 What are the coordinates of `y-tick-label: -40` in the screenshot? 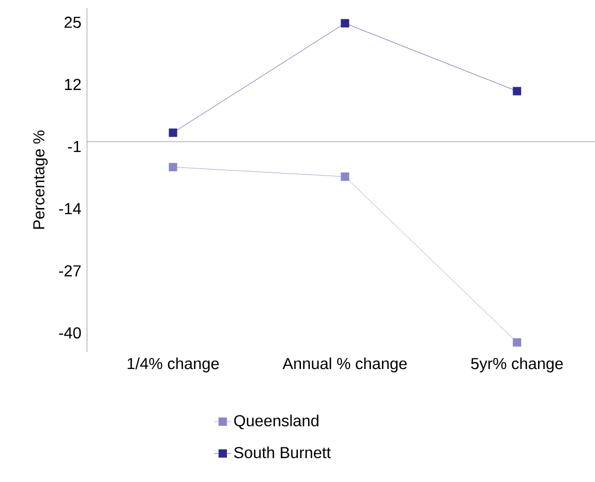 It's located at (70, 333).